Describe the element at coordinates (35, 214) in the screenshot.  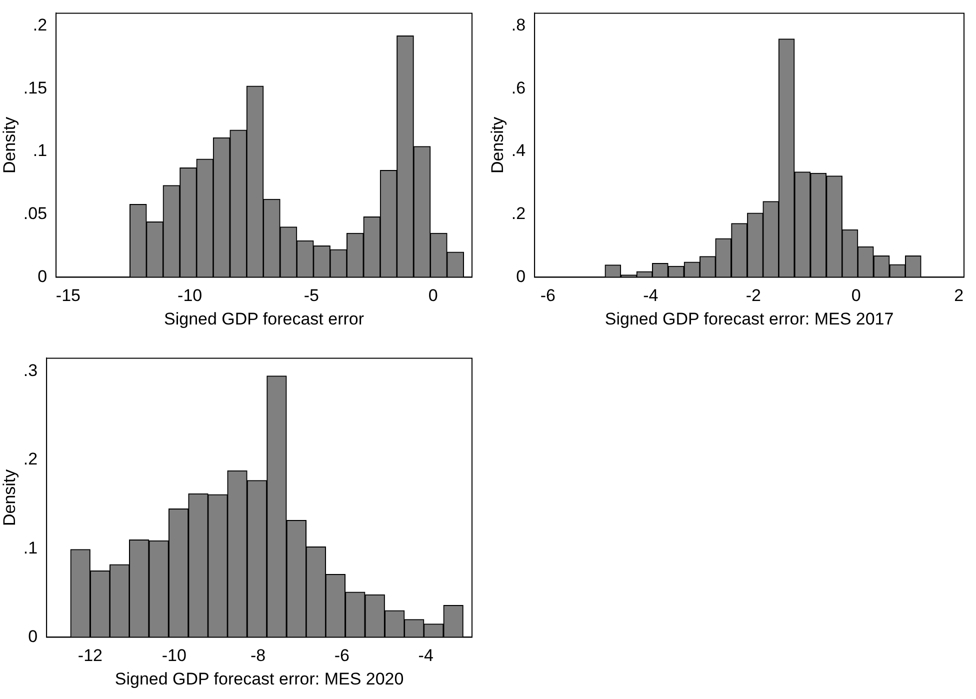
I see `y-tick-label: .05` at that location.